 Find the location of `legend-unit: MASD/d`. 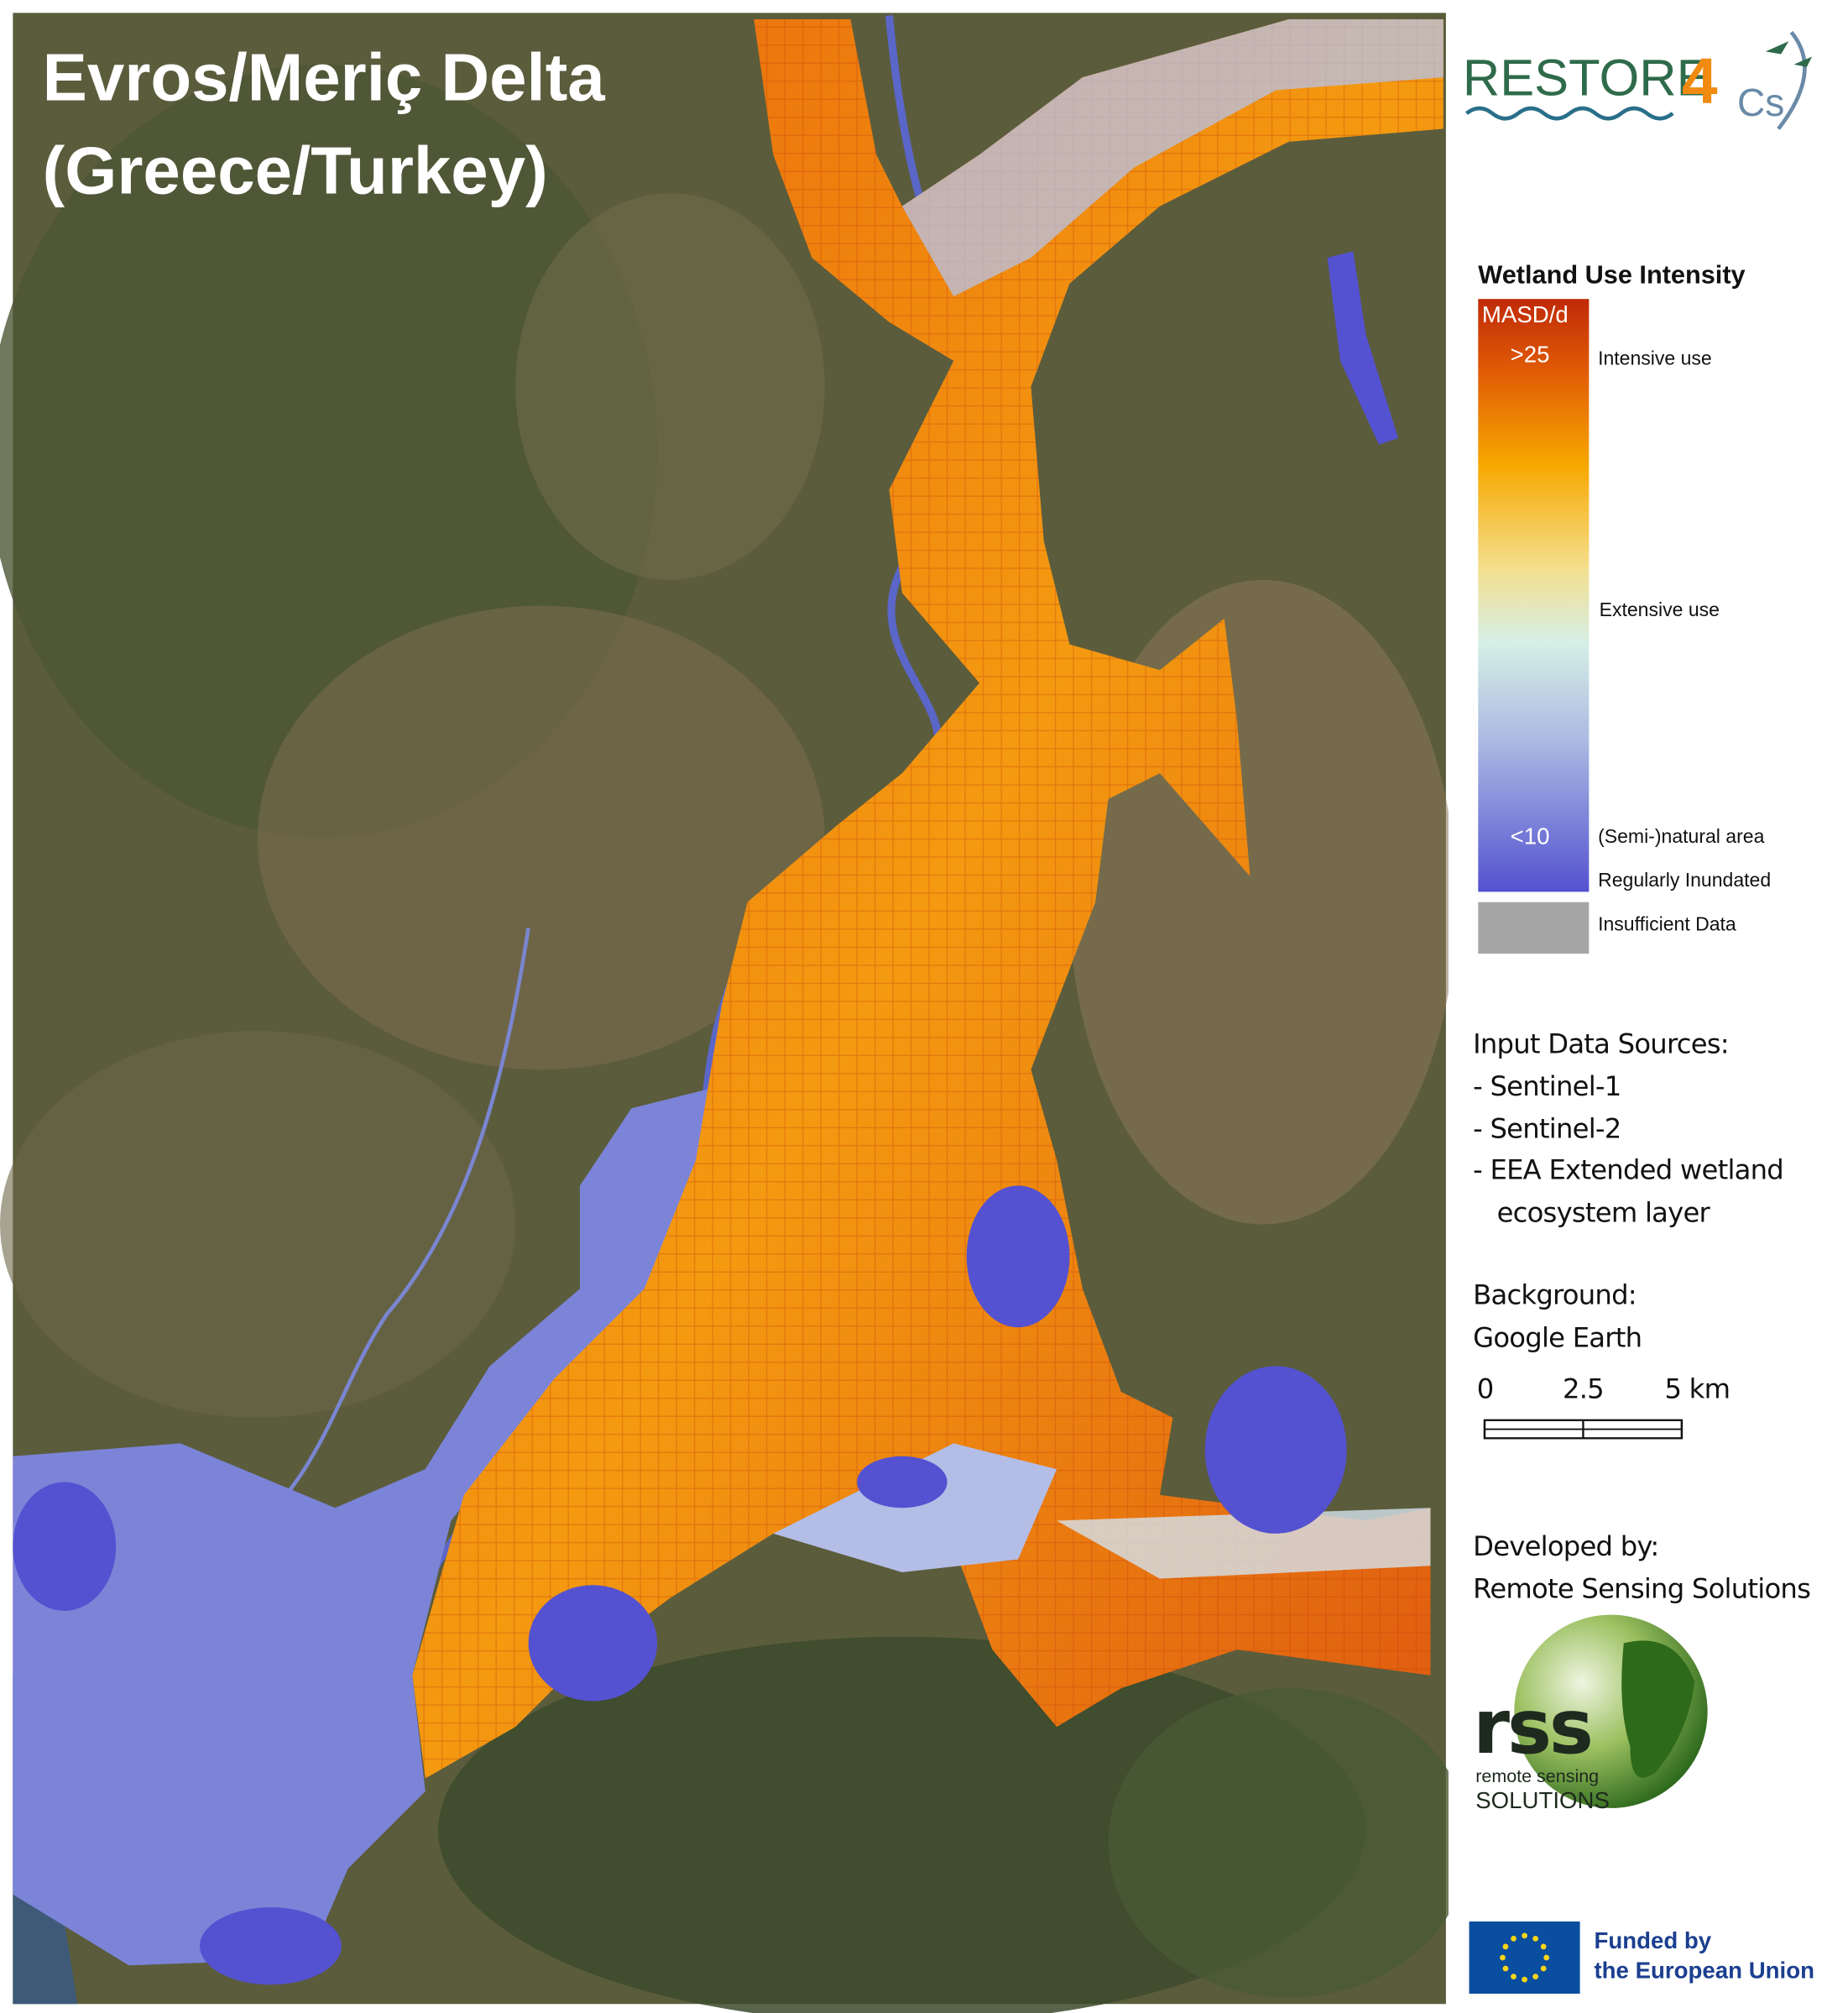

legend-unit: MASD/d is located at coordinates (1525, 314).